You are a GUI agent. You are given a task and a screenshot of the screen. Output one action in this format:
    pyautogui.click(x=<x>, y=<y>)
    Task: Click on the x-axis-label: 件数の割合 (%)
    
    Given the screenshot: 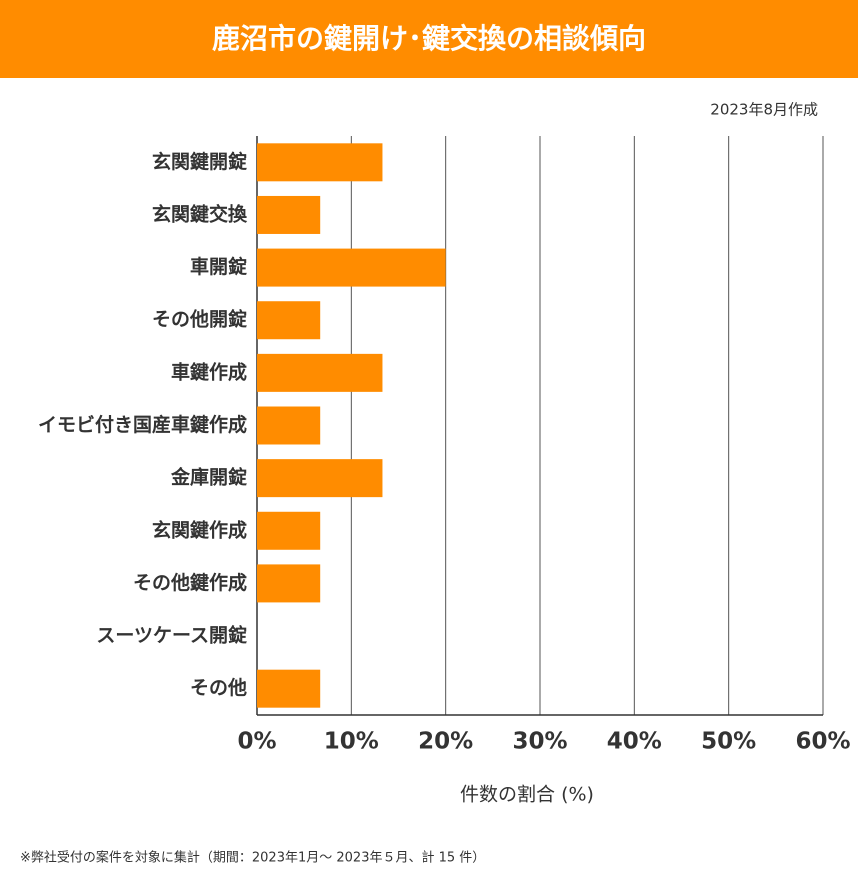 What is the action you would take?
    pyautogui.click(x=527, y=795)
    